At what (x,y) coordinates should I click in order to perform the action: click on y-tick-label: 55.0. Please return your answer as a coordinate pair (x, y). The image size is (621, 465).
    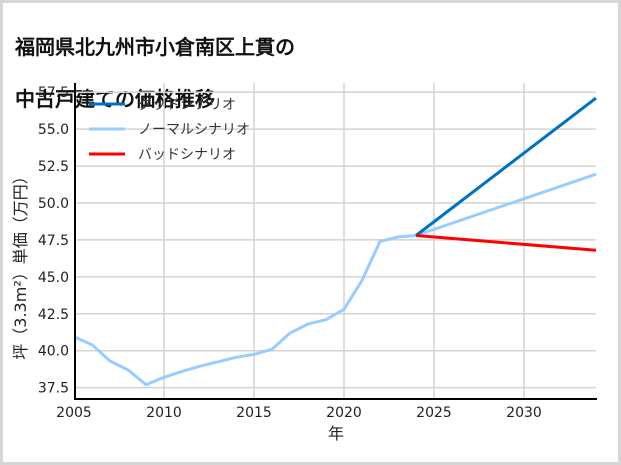
    Looking at the image, I should click on (53, 130).